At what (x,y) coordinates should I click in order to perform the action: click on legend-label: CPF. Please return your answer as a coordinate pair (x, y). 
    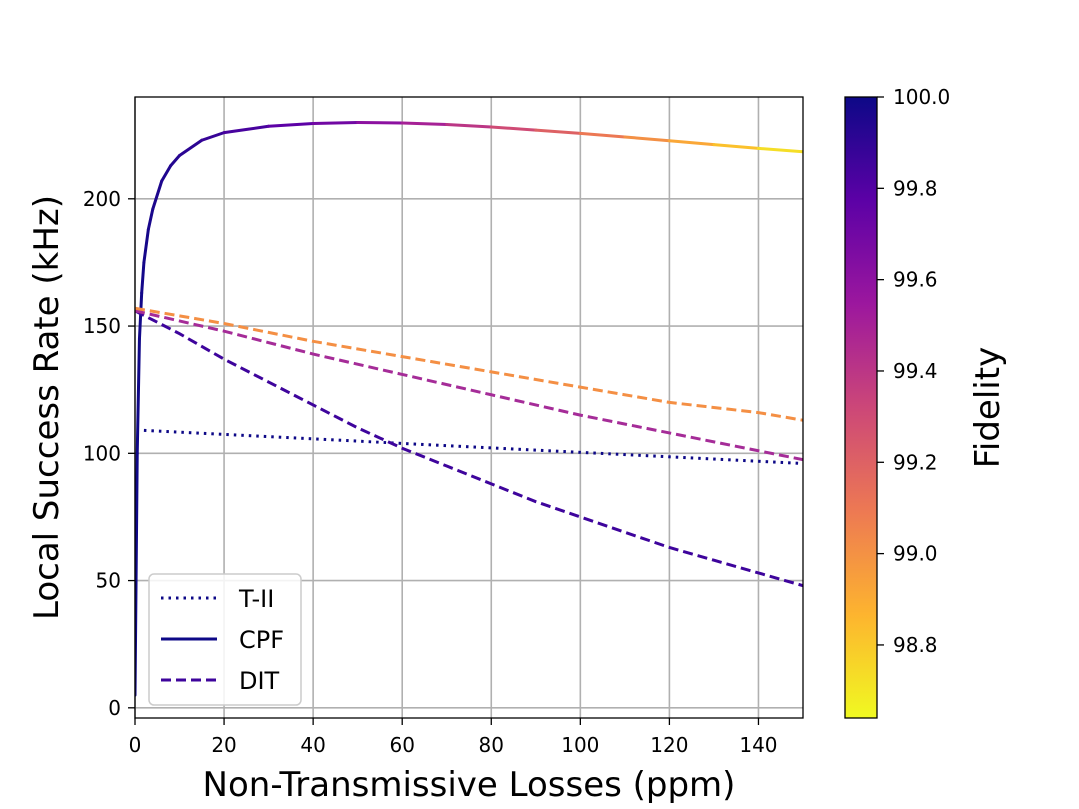
    Looking at the image, I should click on (261, 640).